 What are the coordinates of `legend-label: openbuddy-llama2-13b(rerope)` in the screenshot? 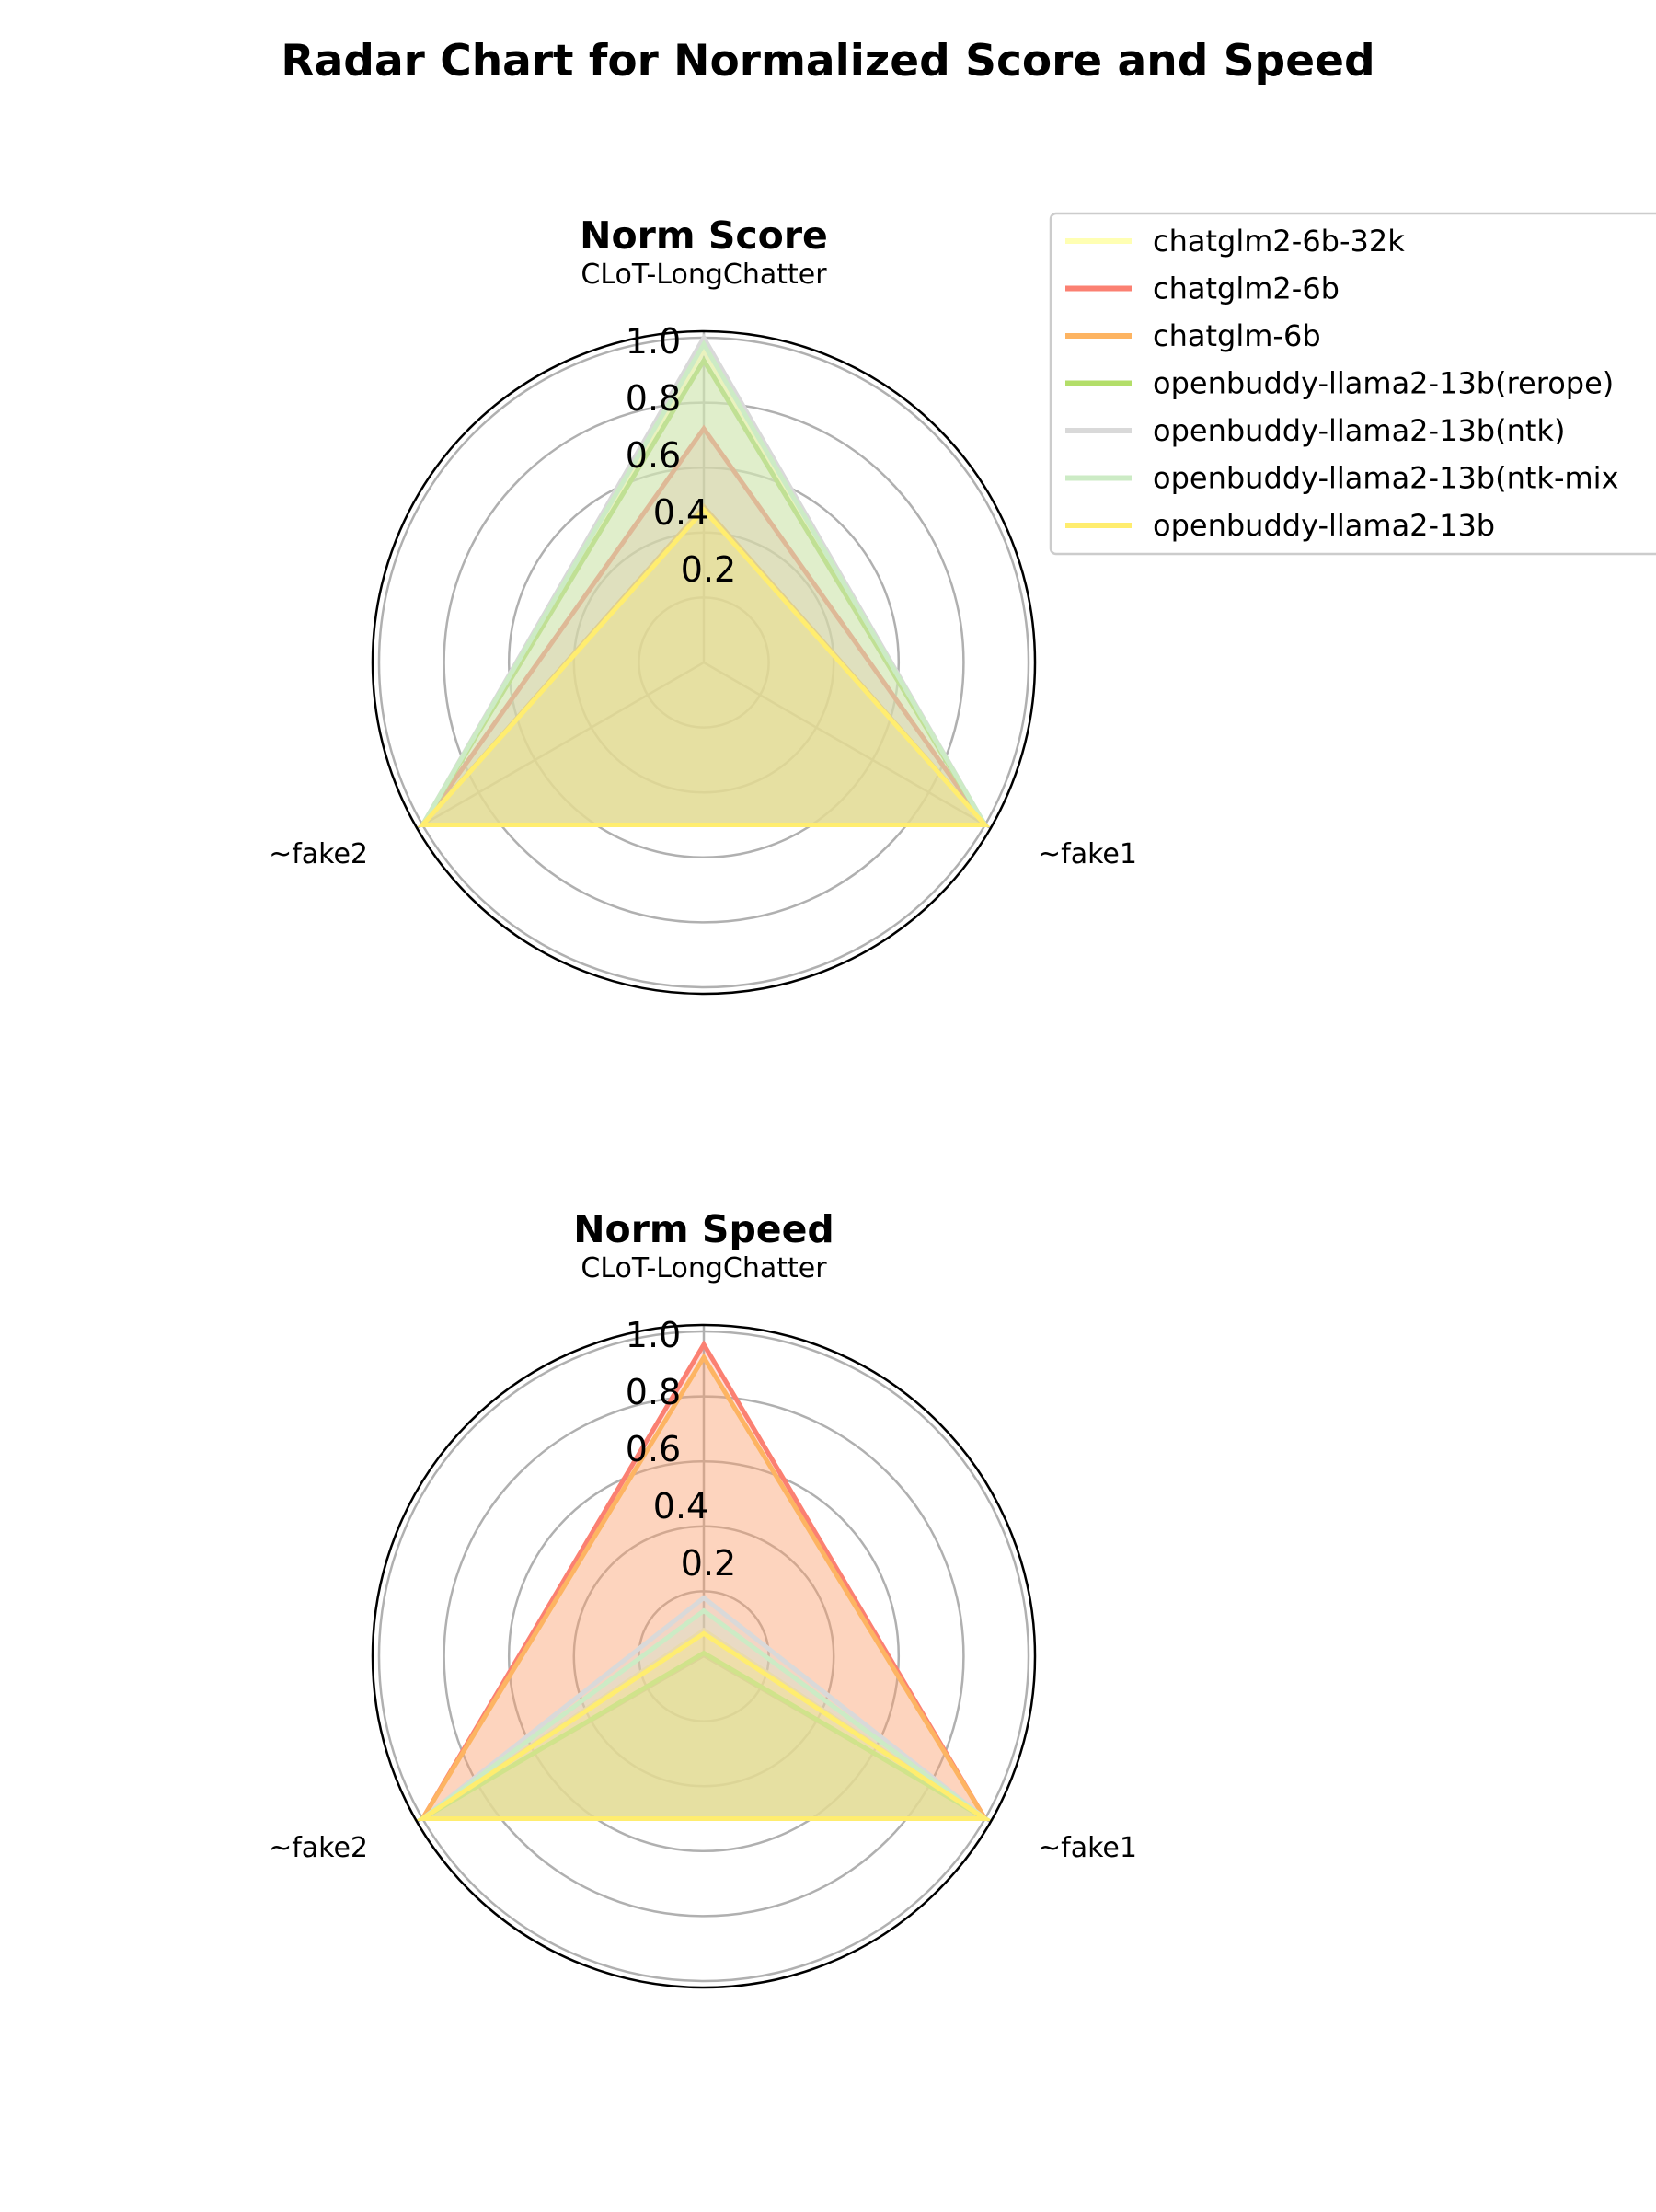 It's located at (1383, 383).